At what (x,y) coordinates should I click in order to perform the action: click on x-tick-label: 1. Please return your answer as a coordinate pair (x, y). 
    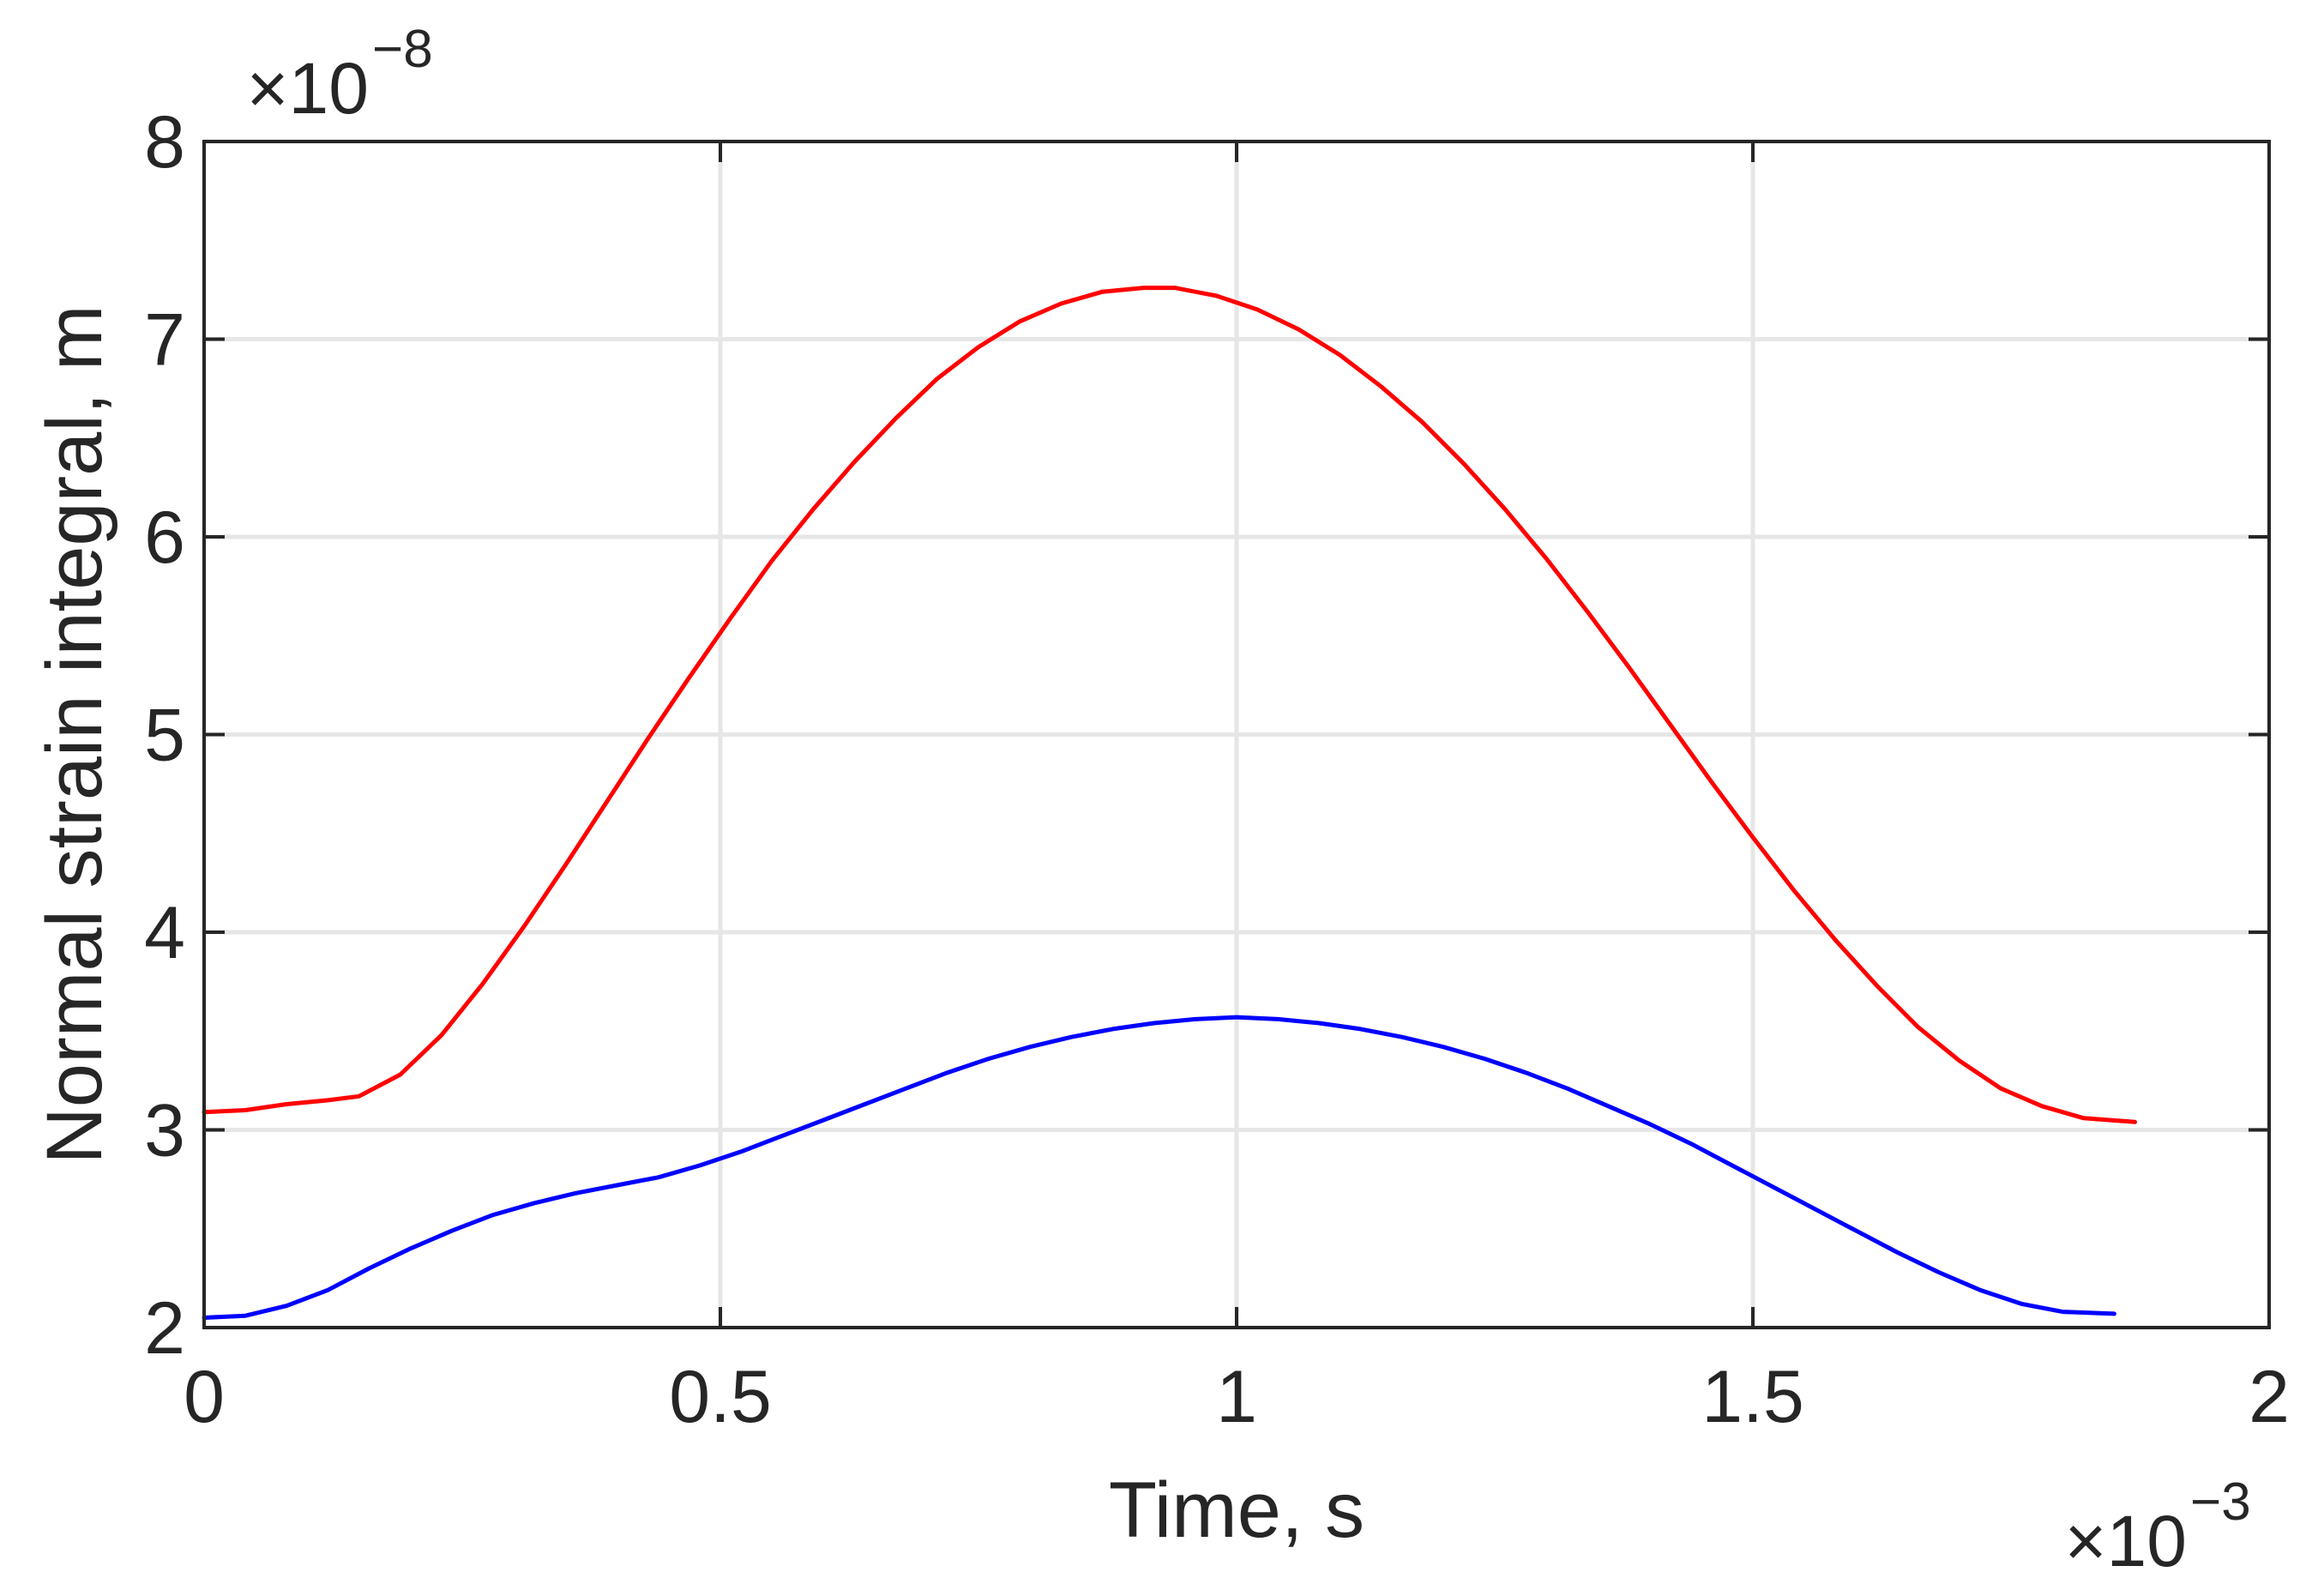
    Looking at the image, I should click on (1236, 1397).